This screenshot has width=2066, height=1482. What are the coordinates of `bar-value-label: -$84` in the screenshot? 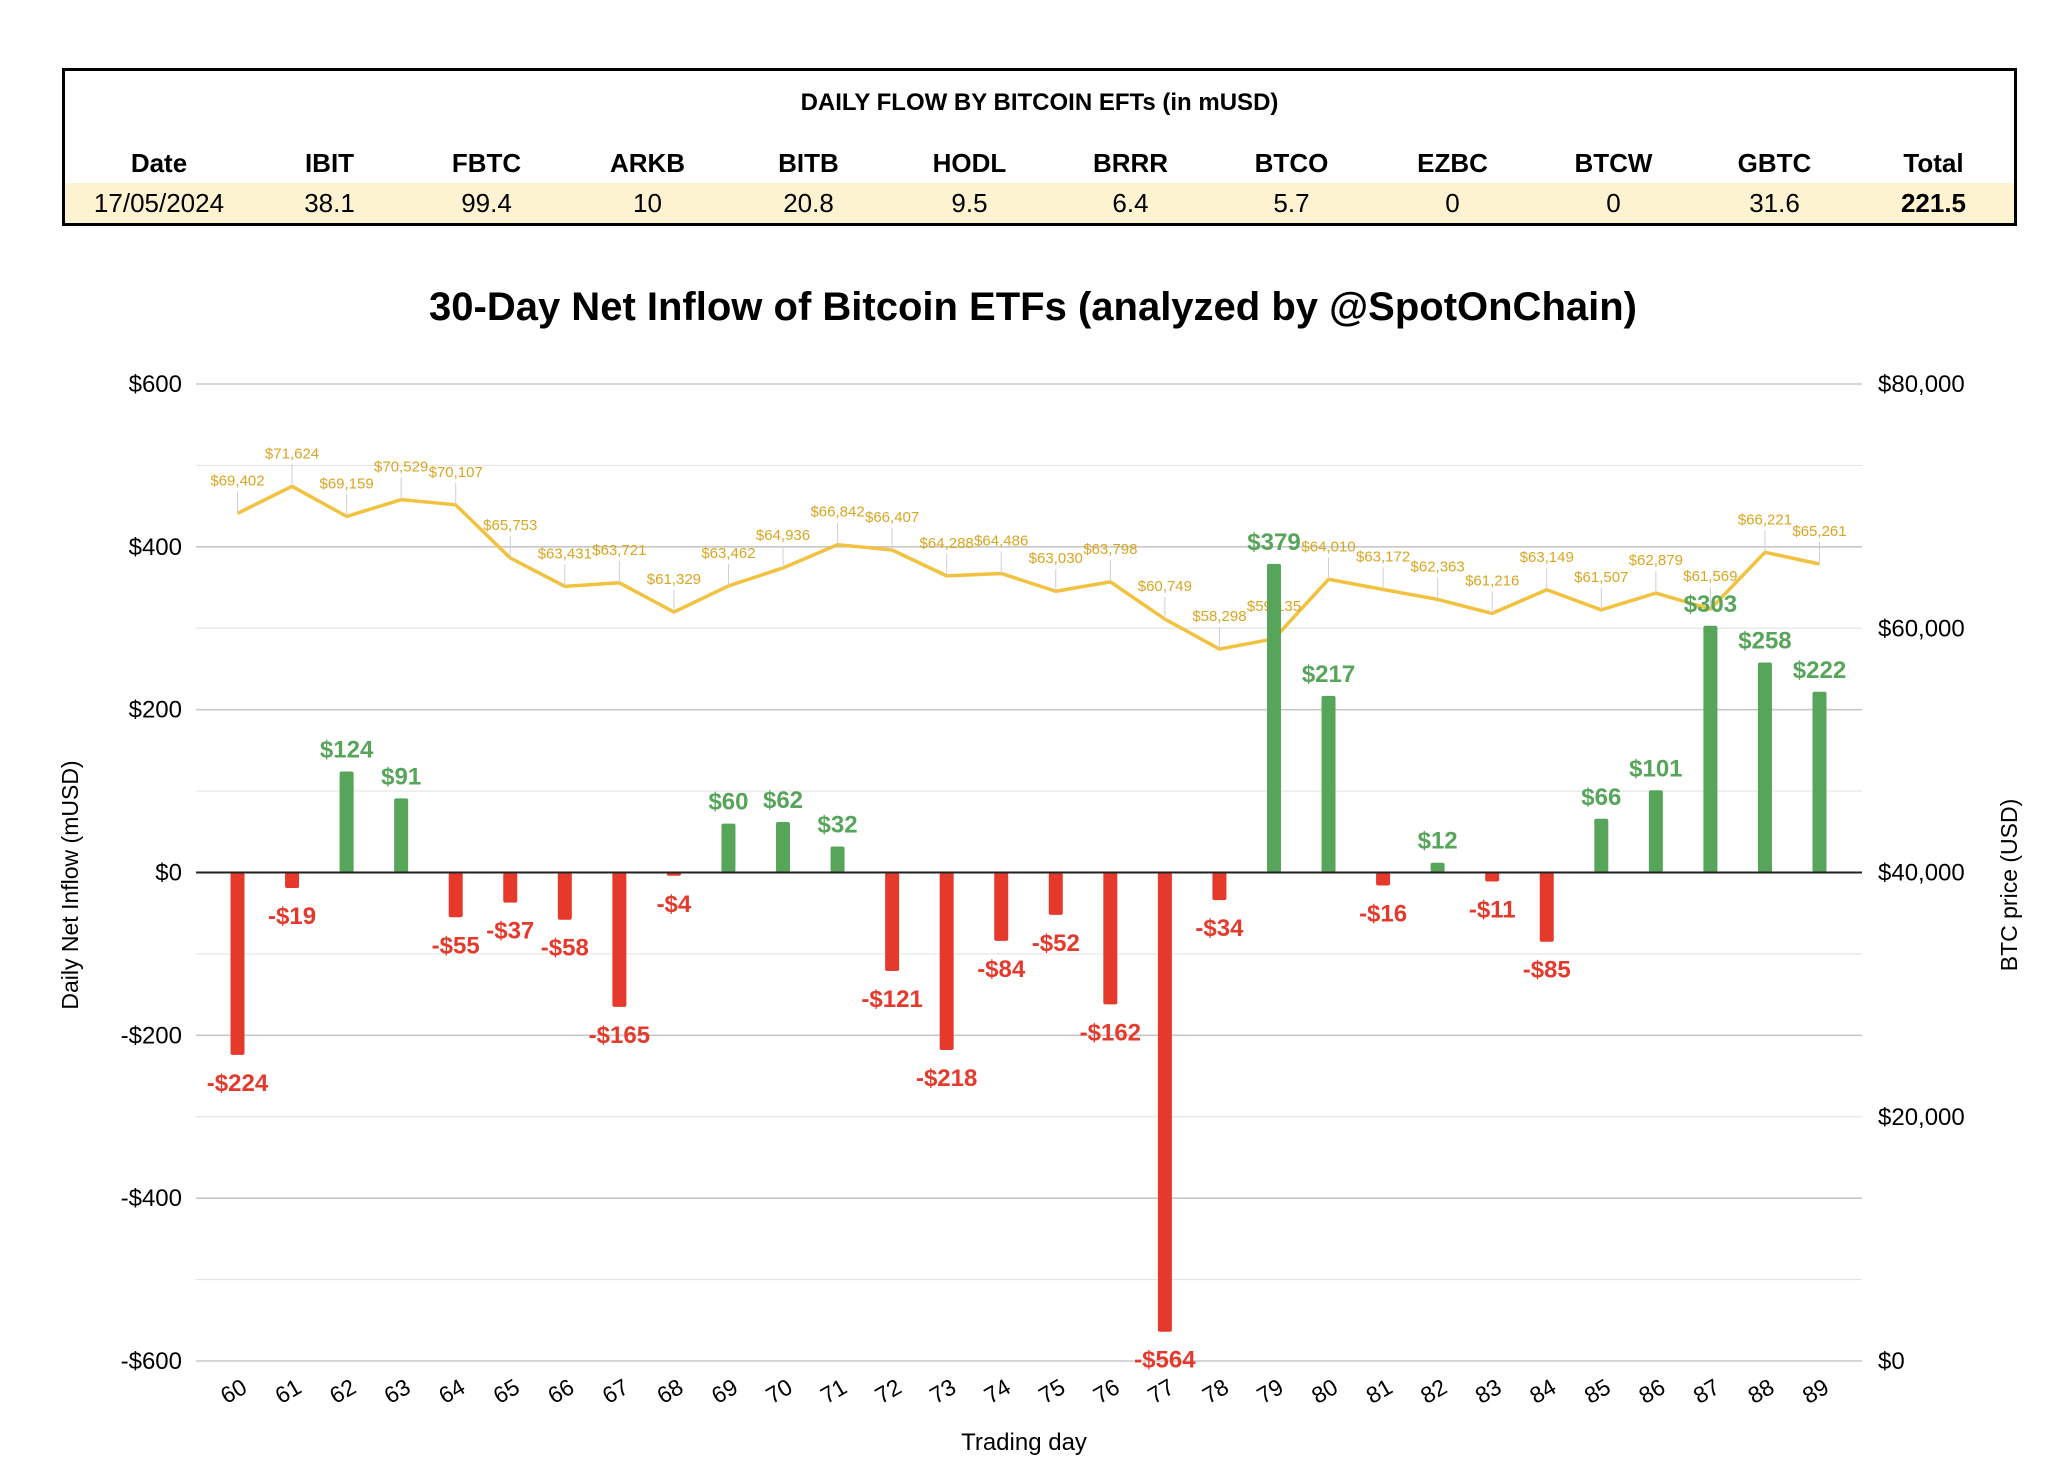 It's located at (1001, 969).